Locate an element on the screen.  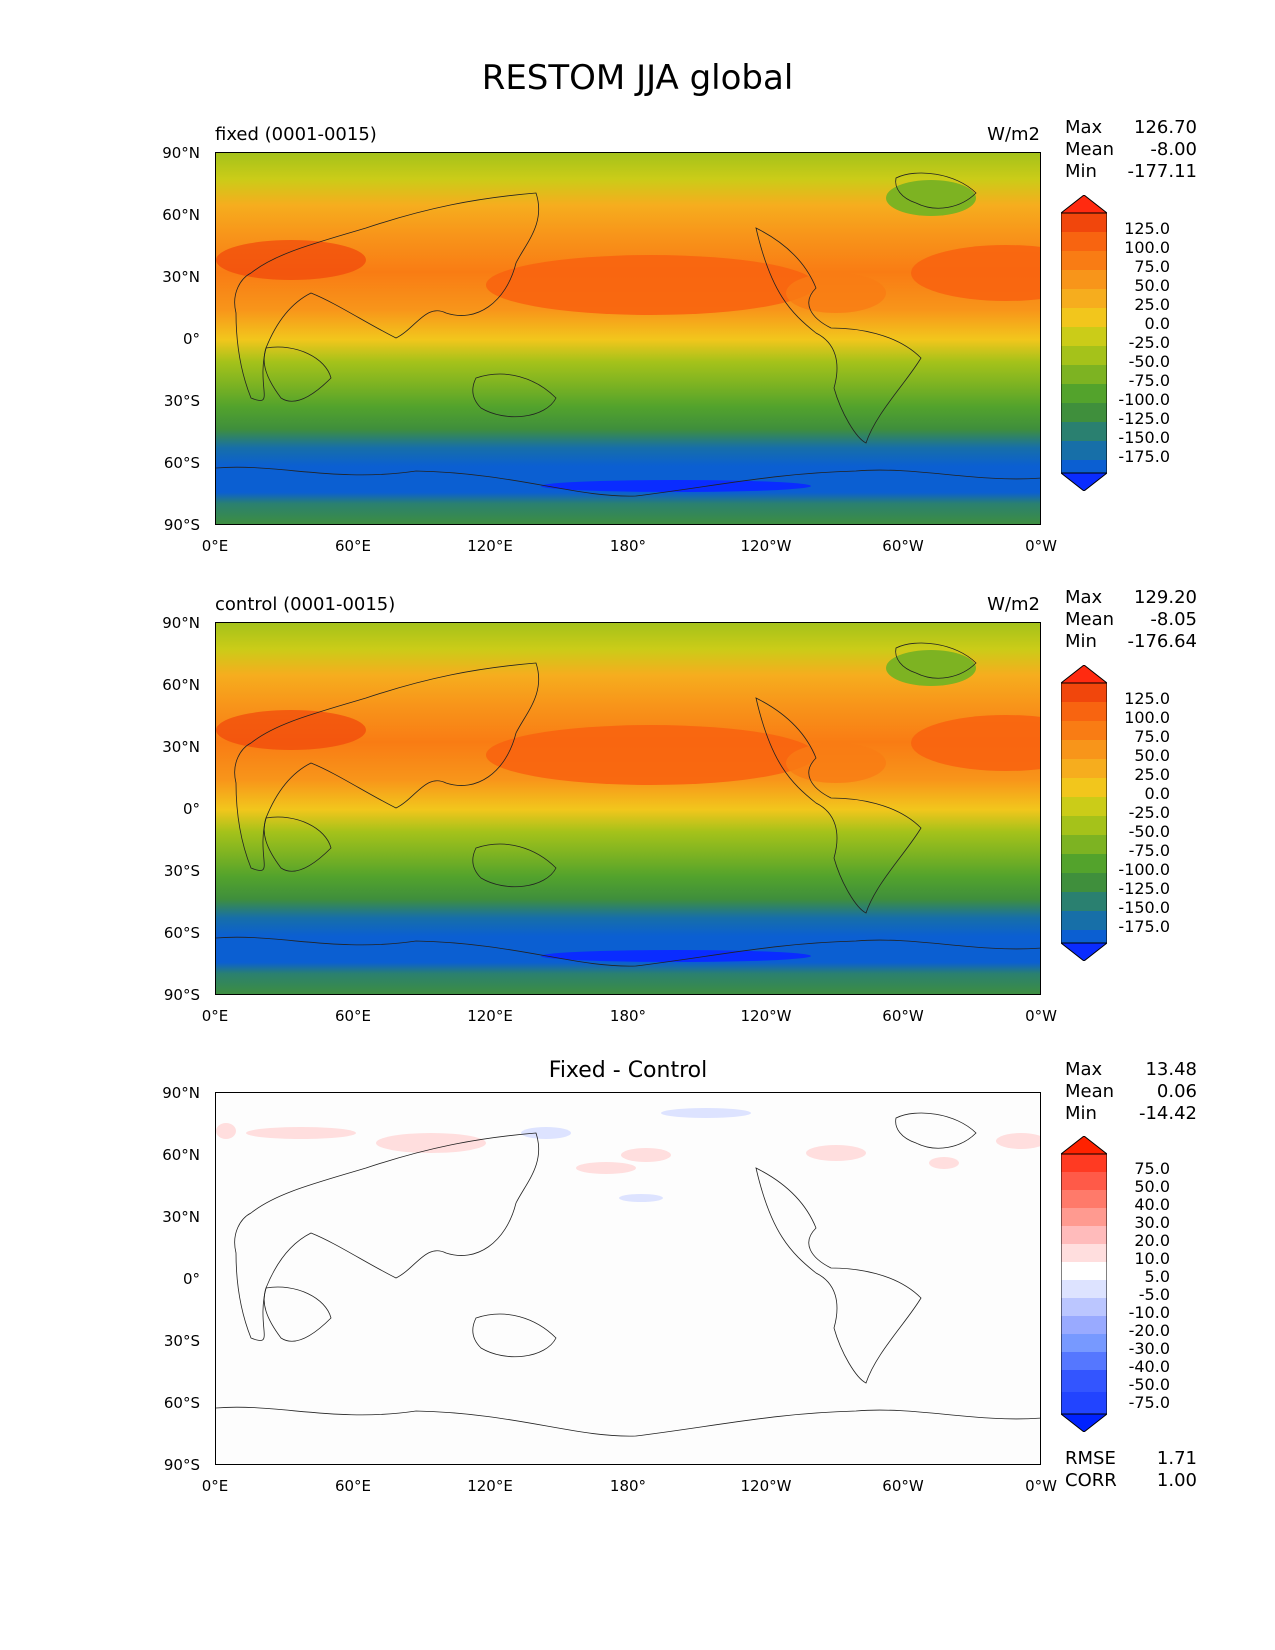
stat-mean: -8.05 is located at coordinates (1173, 619).